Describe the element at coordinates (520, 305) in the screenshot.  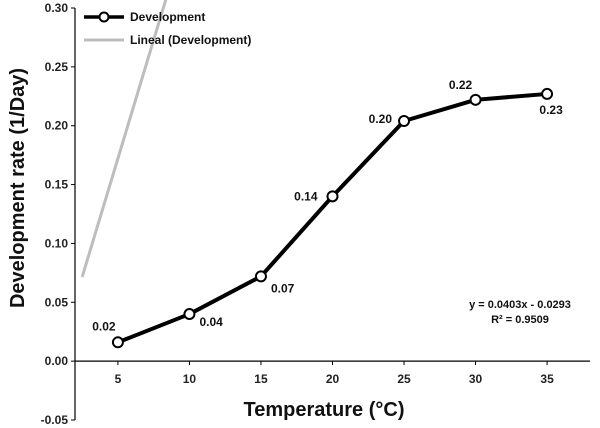
I see `trend-equation: y = 0.0403x - 0.0293` at that location.